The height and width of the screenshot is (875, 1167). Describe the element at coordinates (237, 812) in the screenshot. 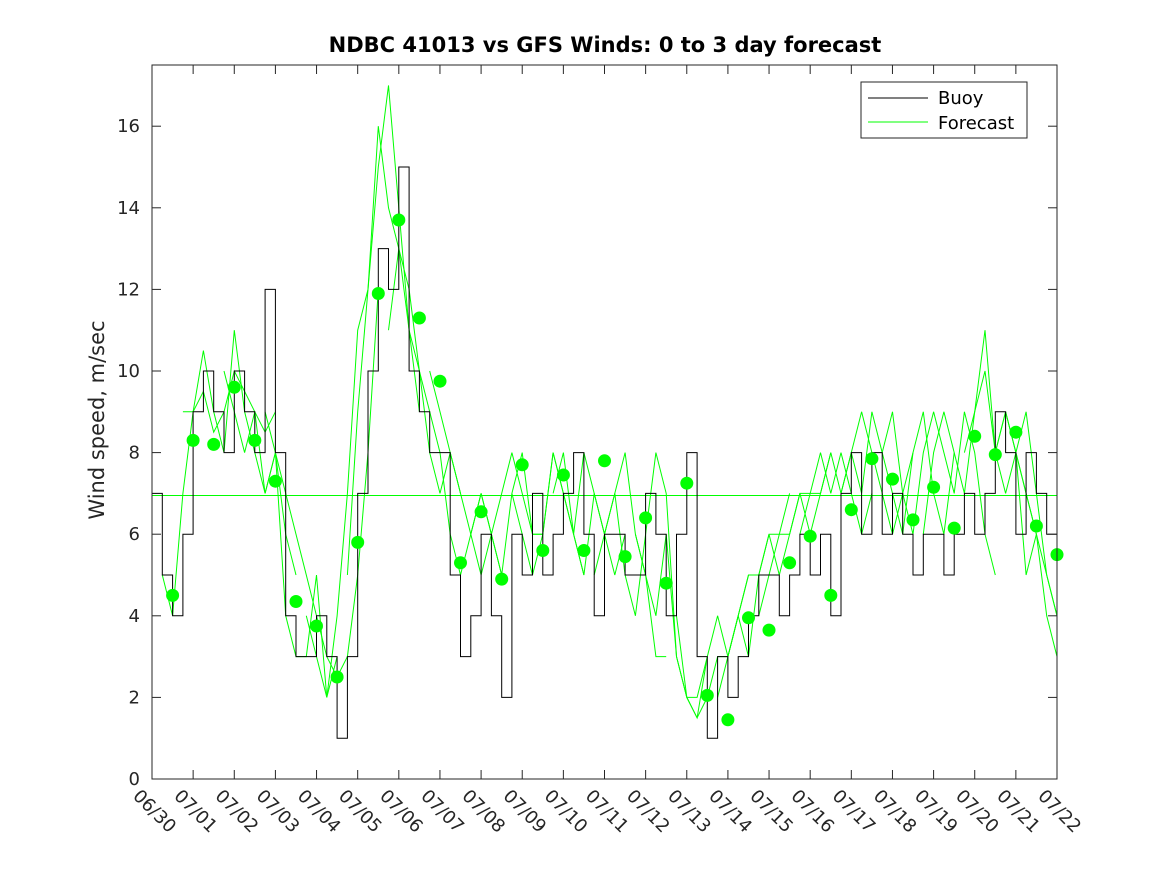

I see `x-tick-label: 07/02` at that location.